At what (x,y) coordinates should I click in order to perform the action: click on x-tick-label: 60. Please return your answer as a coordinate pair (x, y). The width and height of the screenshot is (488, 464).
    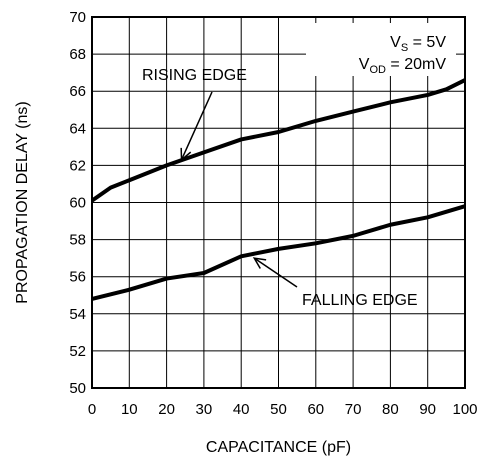
    Looking at the image, I should click on (315, 409).